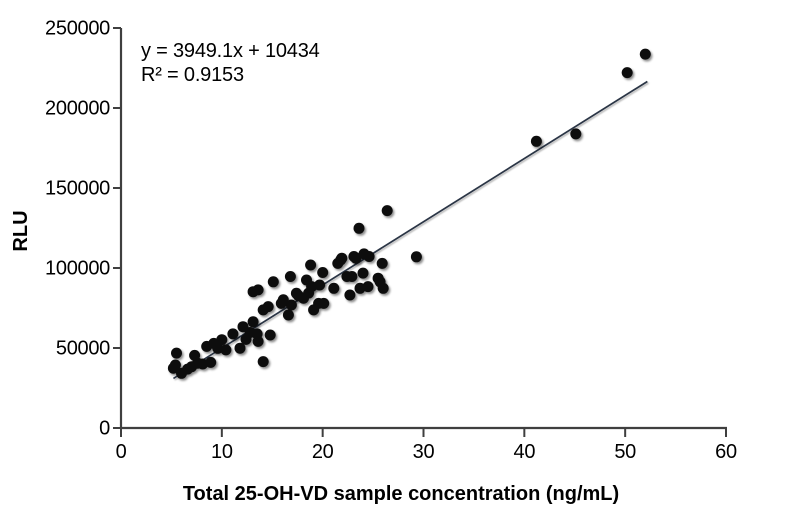  What do you see at coordinates (83, 349) in the screenshot?
I see `y-tick-label: 50000` at bounding box center [83, 349].